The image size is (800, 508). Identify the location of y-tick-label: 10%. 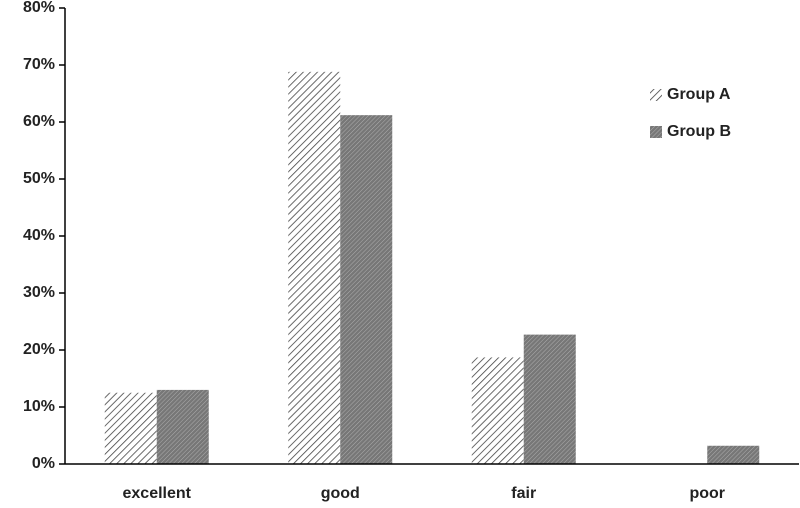
(39, 406).